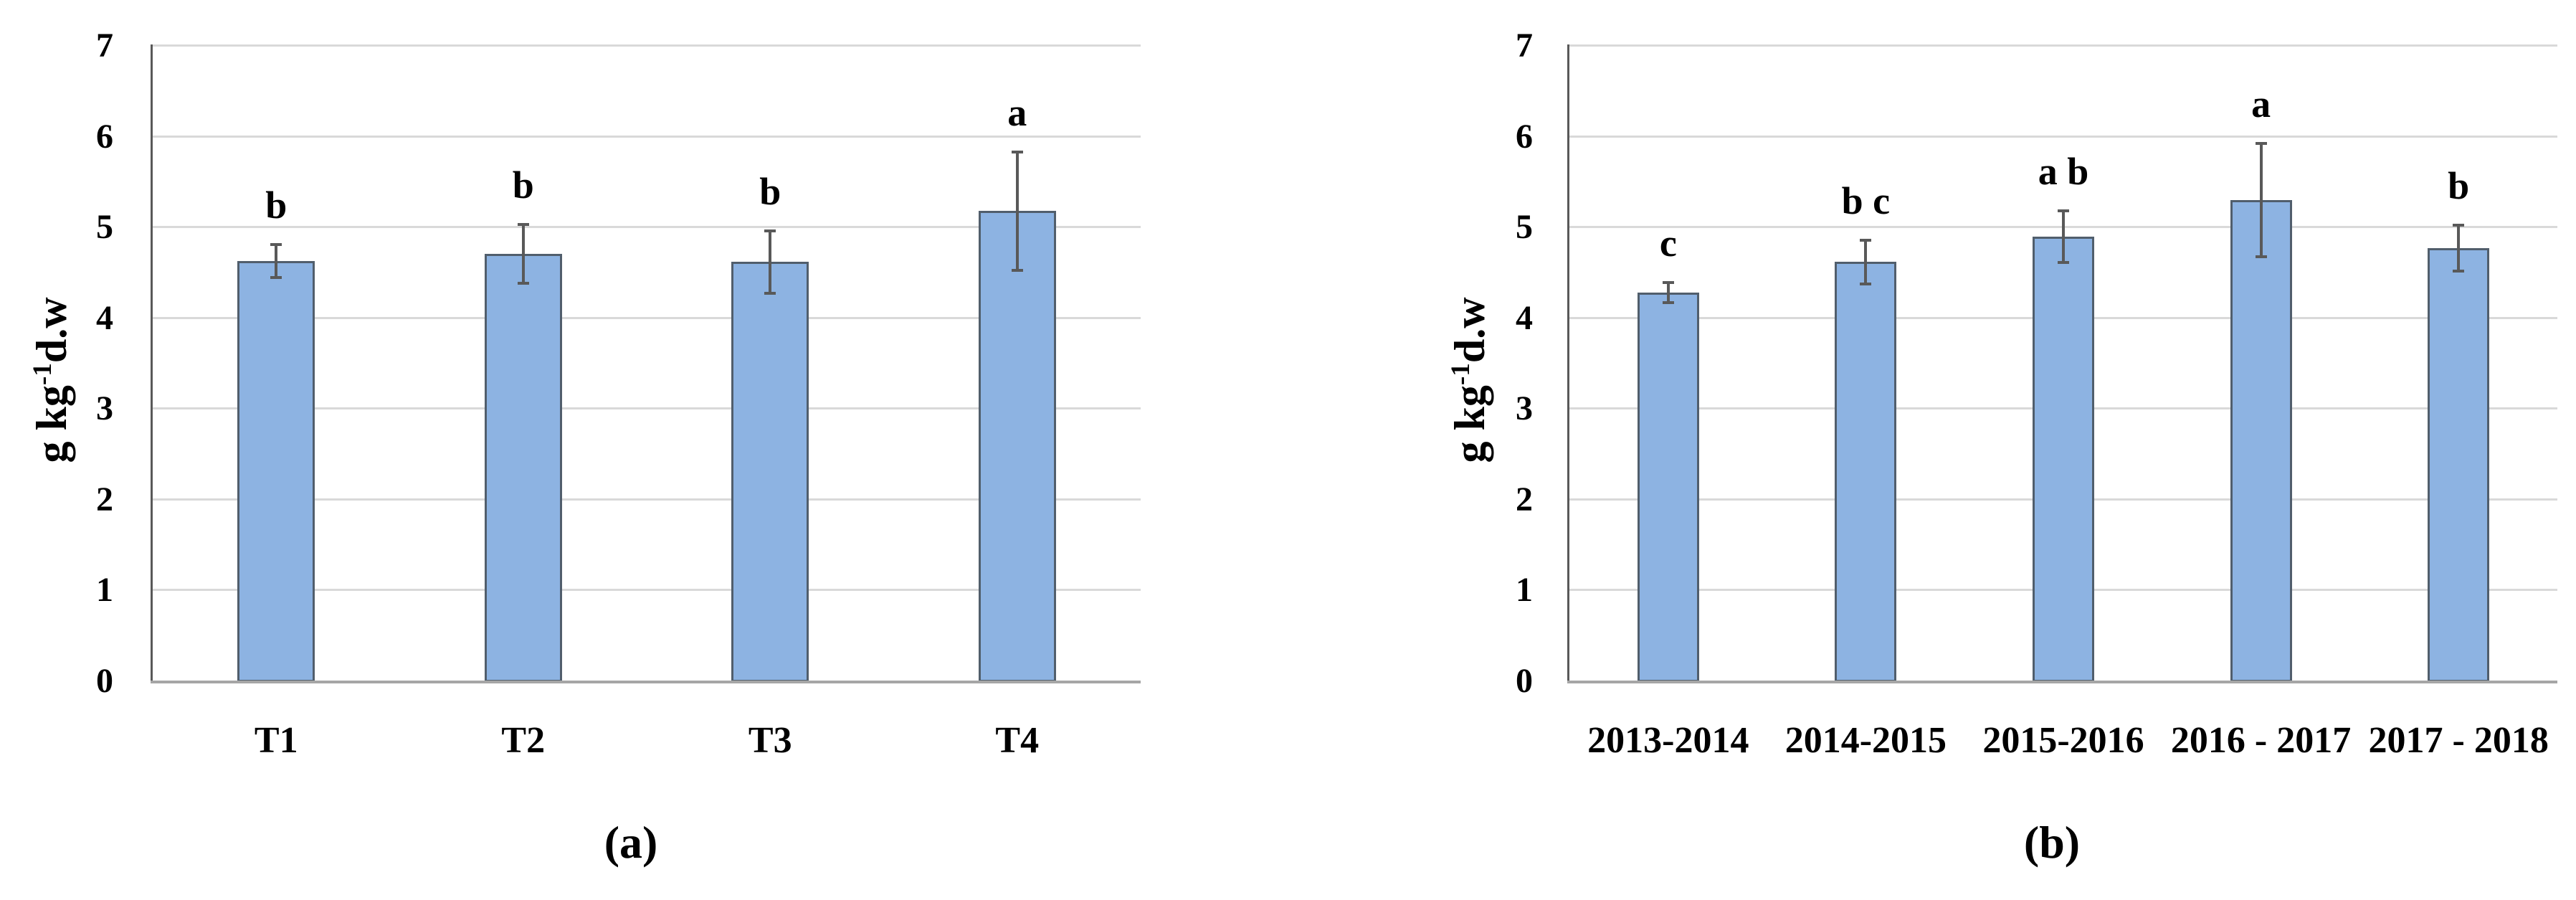  What do you see at coordinates (1461, 374) in the screenshot?
I see `y-axis-title-superscript: -1` at bounding box center [1461, 374].